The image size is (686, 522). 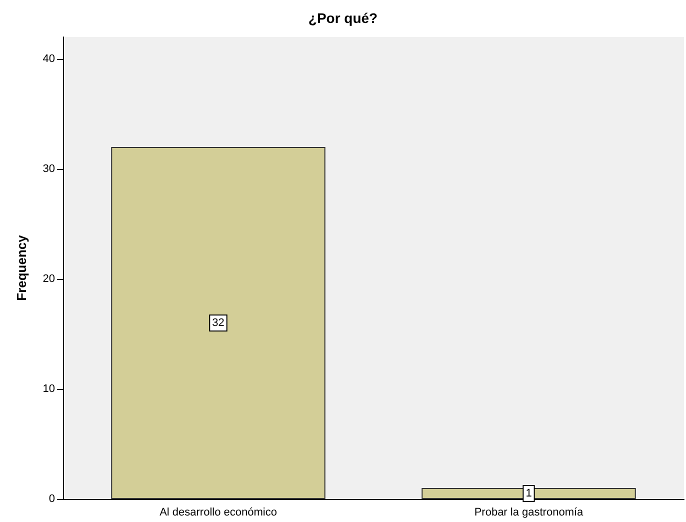 What do you see at coordinates (48, 169) in the screenshot?
I see `y-tick-label: 30` at bounding box center [48, 169].